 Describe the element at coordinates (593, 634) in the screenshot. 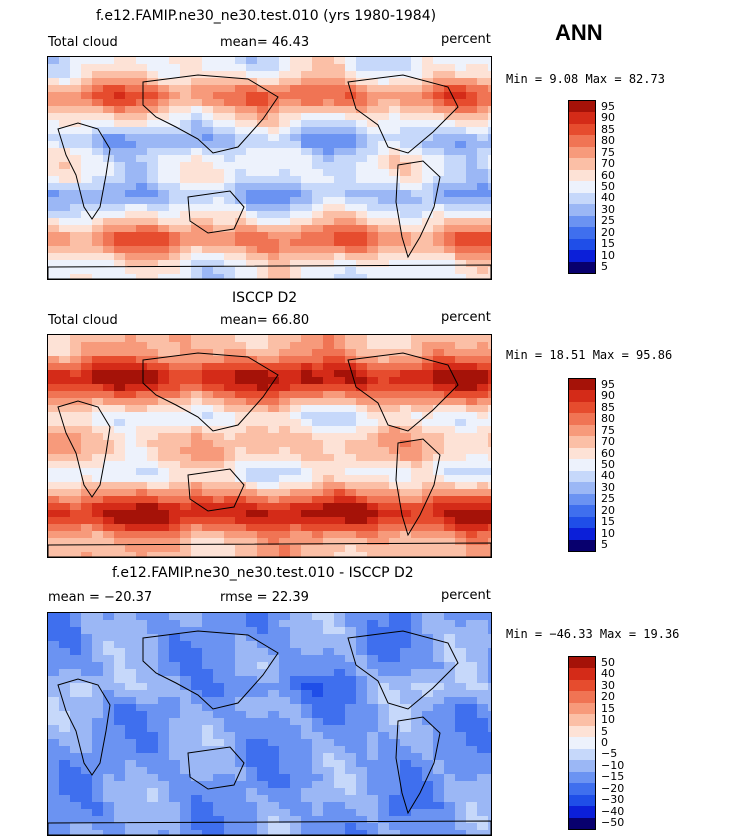

I see `panel-3-minmax: Min = −46.33 Max = 19.36` at that location.